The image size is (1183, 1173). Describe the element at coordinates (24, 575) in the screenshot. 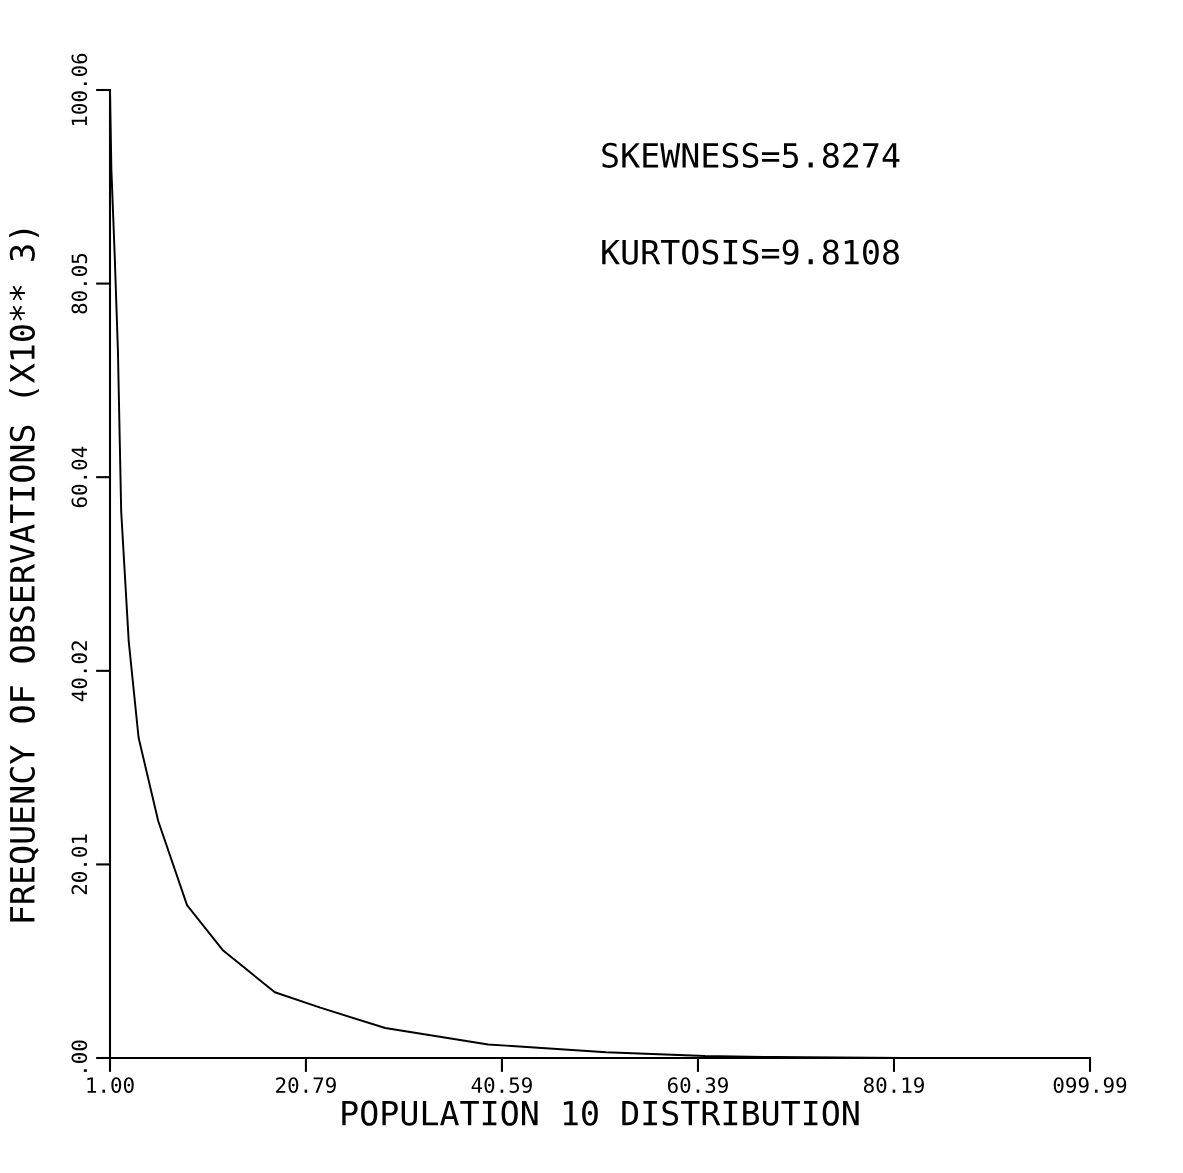

I see `y-axis-title: FREQUENCY OF OBSERVATIONS (X10** 3)` at that location.